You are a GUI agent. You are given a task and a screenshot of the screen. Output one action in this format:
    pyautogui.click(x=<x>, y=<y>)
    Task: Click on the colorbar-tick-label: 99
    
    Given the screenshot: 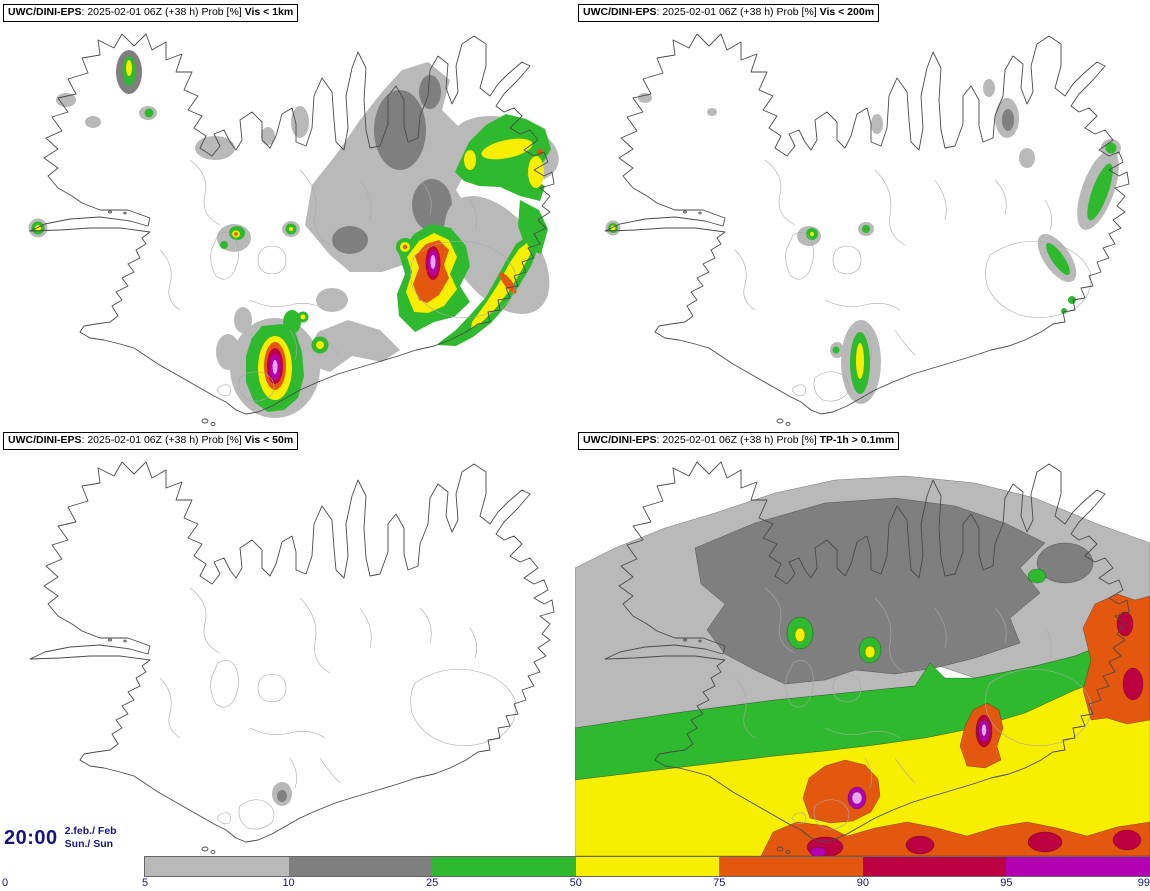 What is the action you would take?
    pyautogui.click(x=1143, y=883)
    